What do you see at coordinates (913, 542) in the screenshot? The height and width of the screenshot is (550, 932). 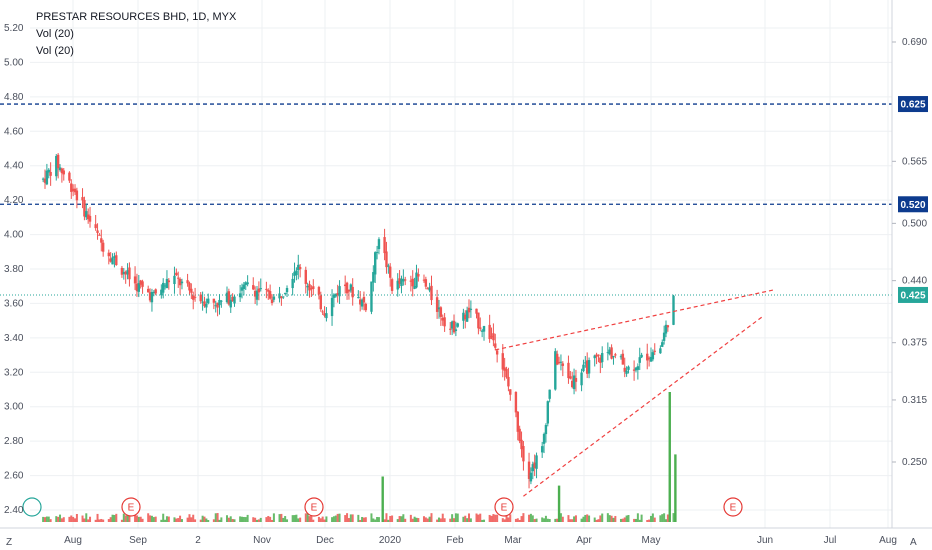 I see `auto-scale-button: A` at bounding box center [913, 542].